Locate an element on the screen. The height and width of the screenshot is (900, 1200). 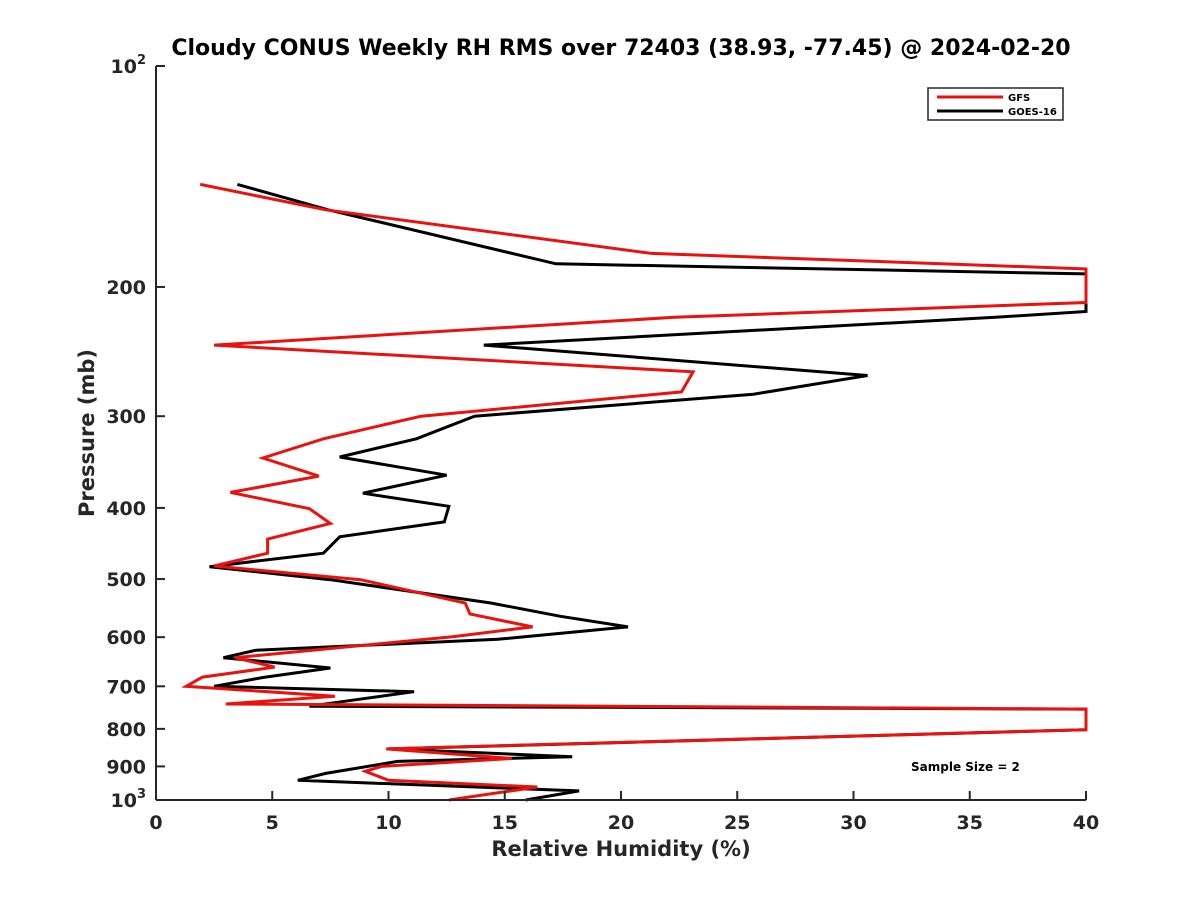
y-tick-label: 500 is located at coordinates (126, 580).